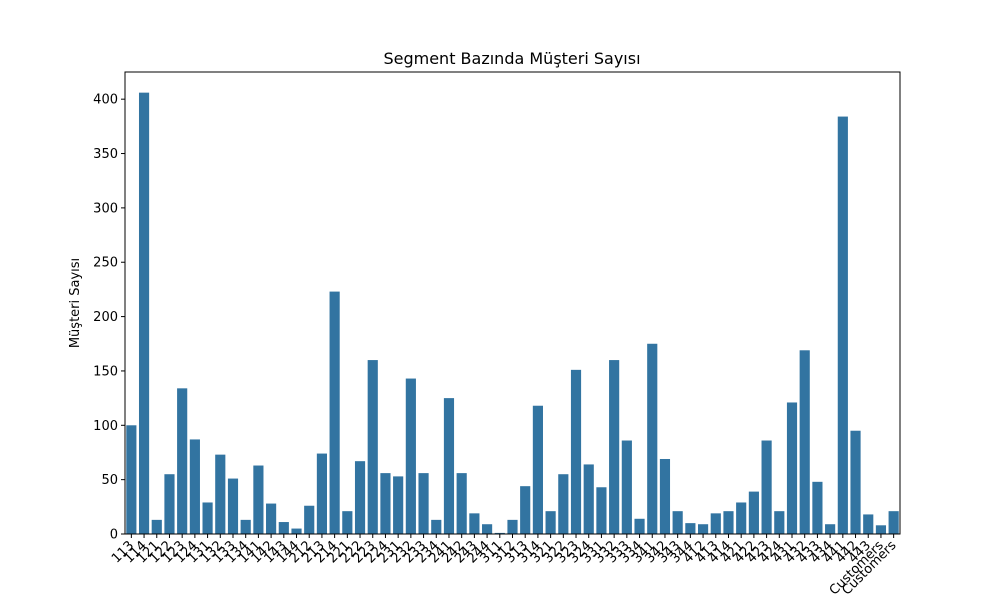 The image size is (1000, 600). I want to click on y-tick-label-6: 300, so click(105, 208).